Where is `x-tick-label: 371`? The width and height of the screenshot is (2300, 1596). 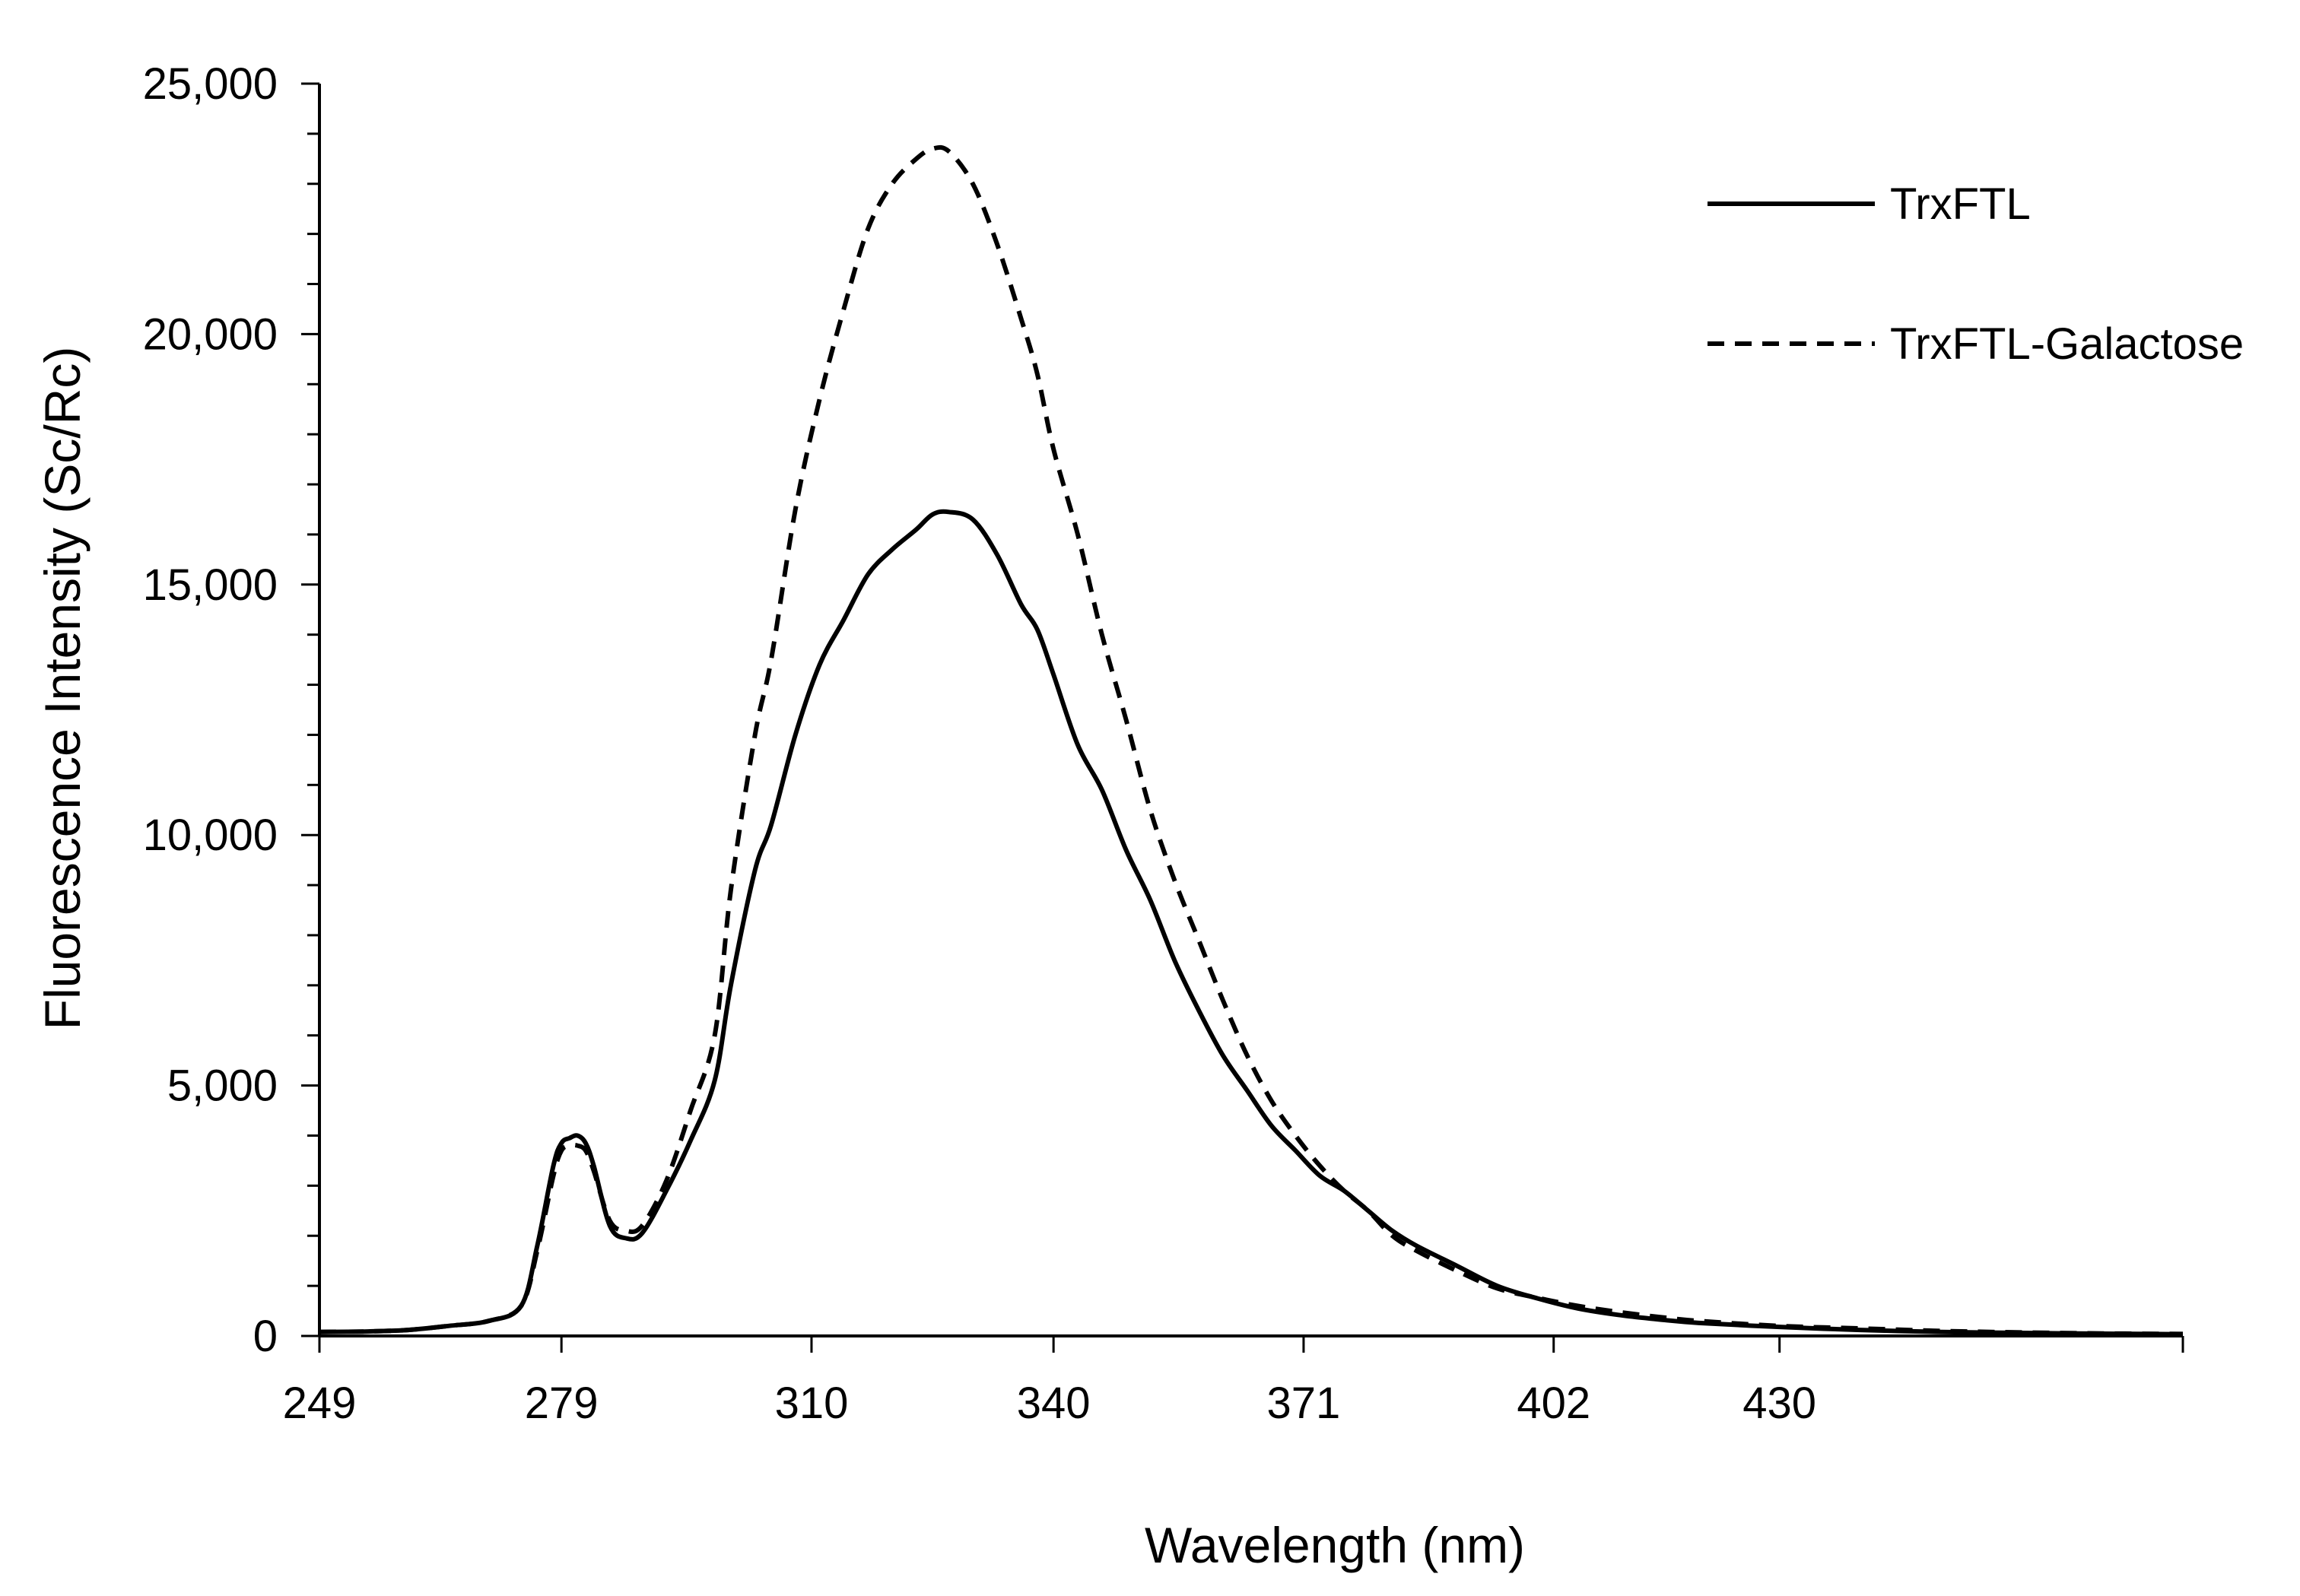
x-tick-label: 371 is located at coordinates (1304, 1404).